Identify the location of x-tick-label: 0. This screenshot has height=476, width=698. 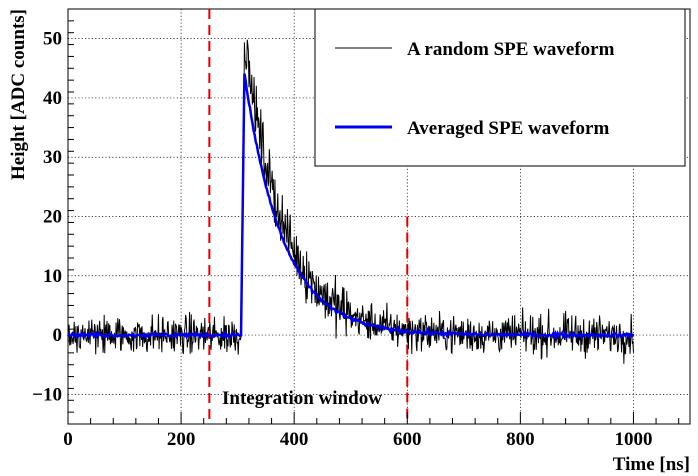
(68, 439).